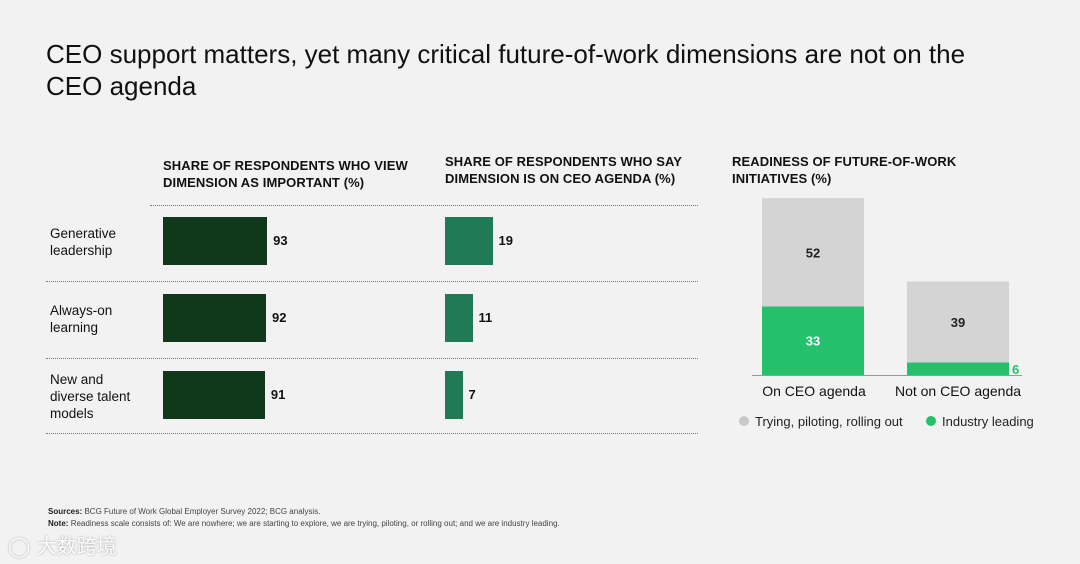 The image size is (1080, 564). I want to click on ceo-agenda-value-label: 19, so click(505, 240).